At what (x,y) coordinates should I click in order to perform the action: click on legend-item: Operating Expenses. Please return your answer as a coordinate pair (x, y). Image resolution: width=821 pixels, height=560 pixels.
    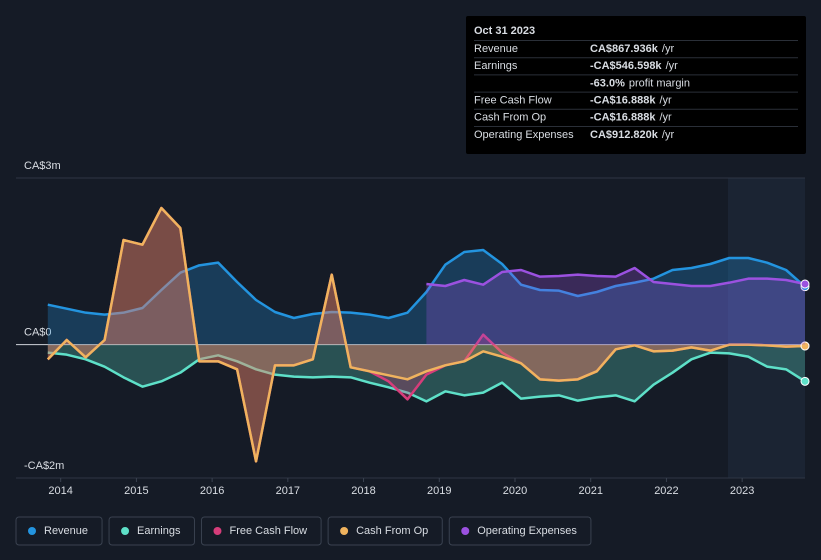
    Looking at the image, I should click on (520, 531).